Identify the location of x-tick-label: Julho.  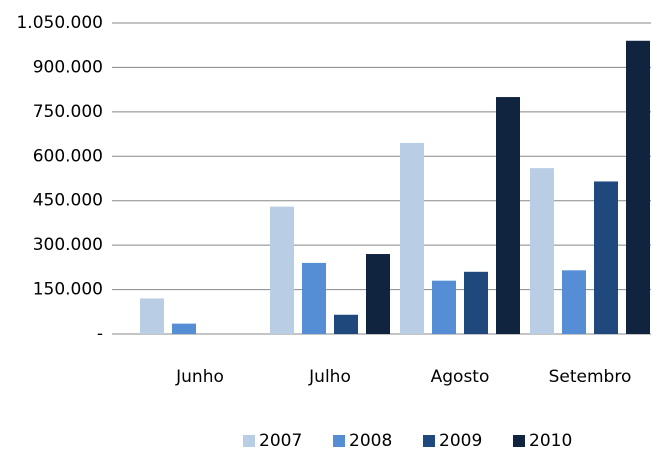
(329, 377).